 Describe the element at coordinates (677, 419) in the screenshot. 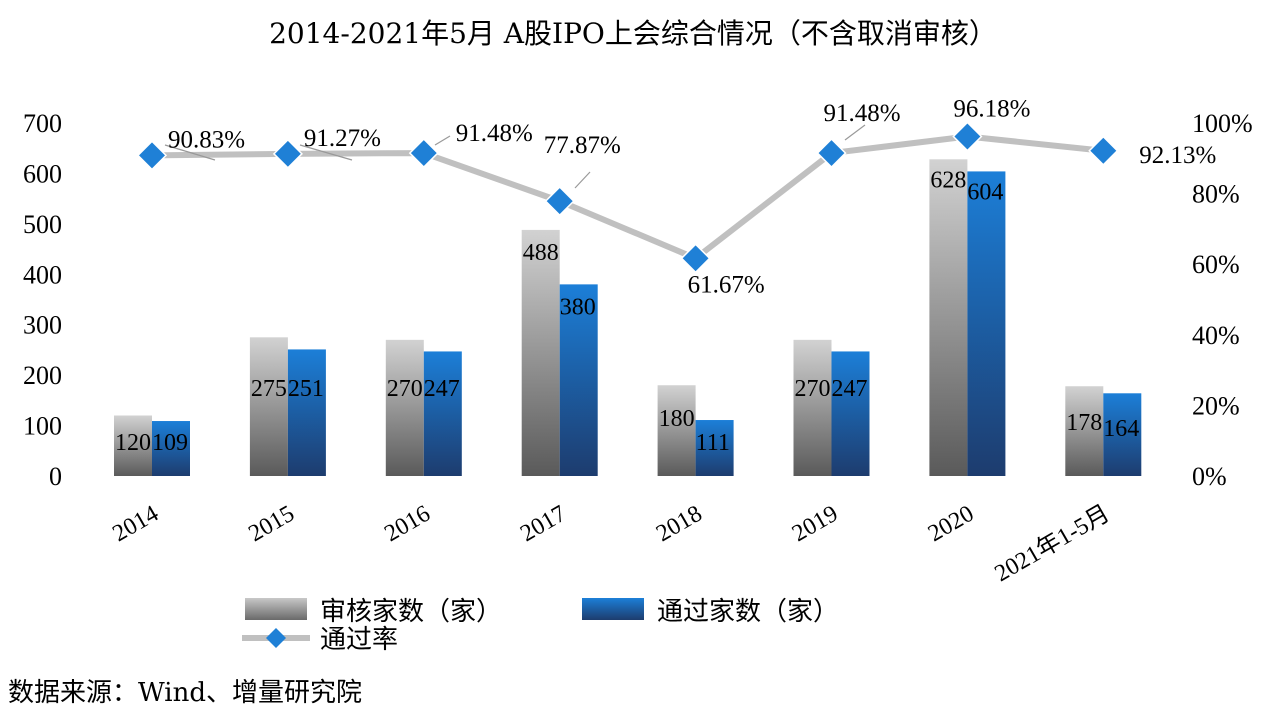

I see `bar-value-label: 180` at that location.